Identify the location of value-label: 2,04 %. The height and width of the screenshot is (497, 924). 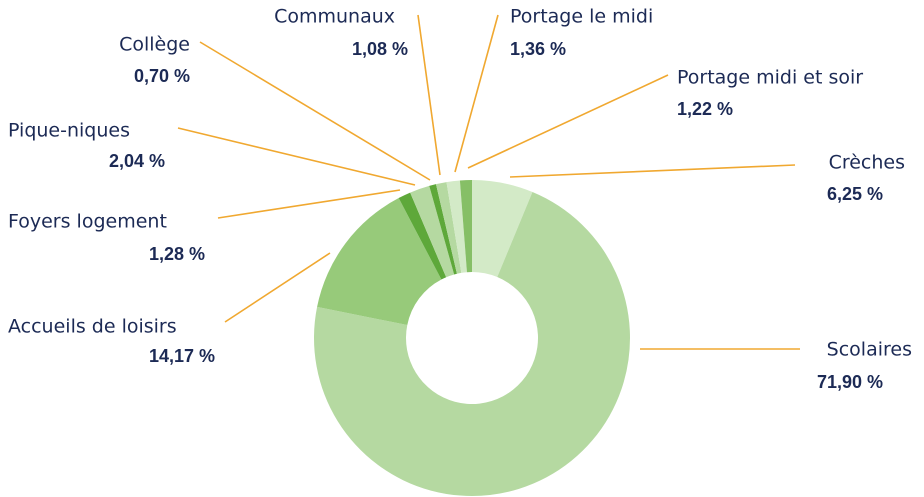
(137, 161).